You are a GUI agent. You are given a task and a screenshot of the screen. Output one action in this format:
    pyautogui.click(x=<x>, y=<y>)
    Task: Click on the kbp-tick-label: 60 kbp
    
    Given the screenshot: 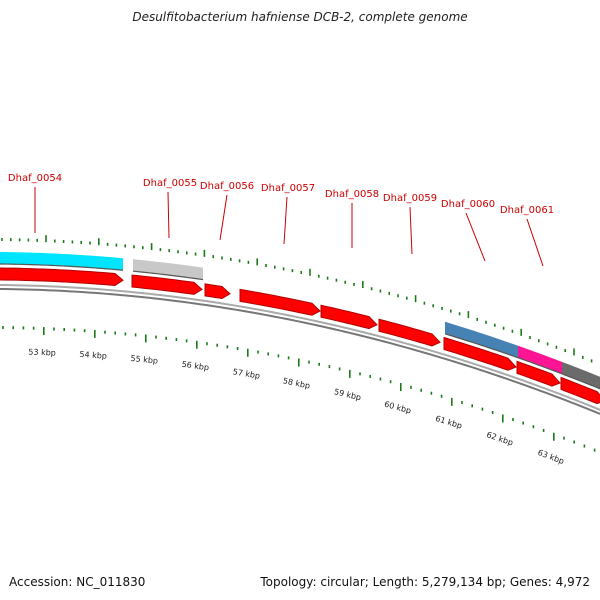 What is the action you would take?
    pyautogui.click(x=397, y=408)
    